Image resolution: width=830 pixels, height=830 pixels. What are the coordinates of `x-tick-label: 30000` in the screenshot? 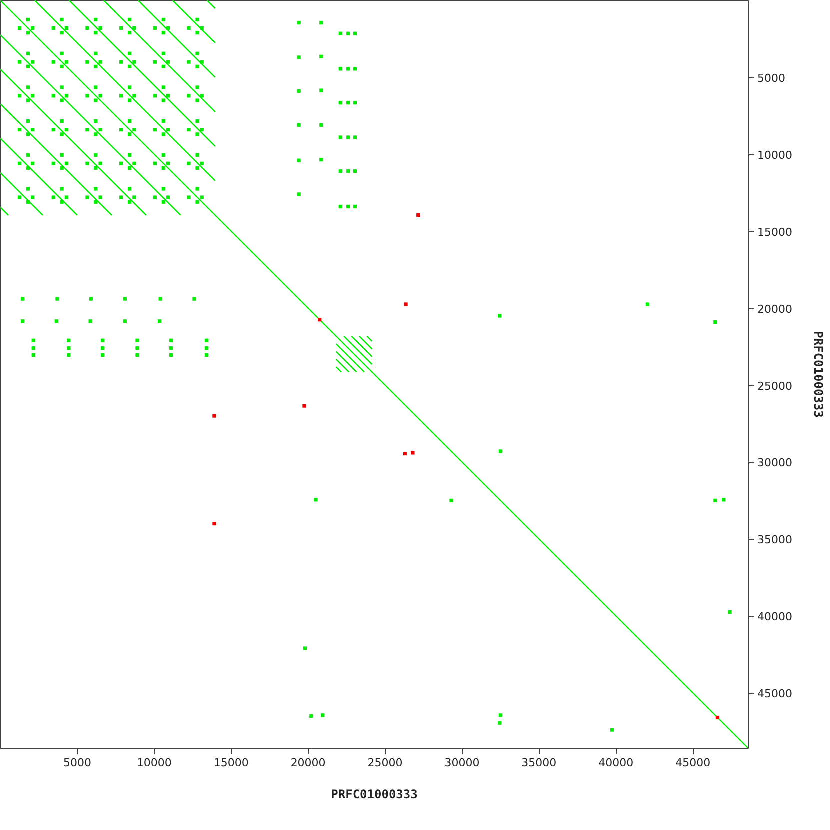 It's located at (462, 763).